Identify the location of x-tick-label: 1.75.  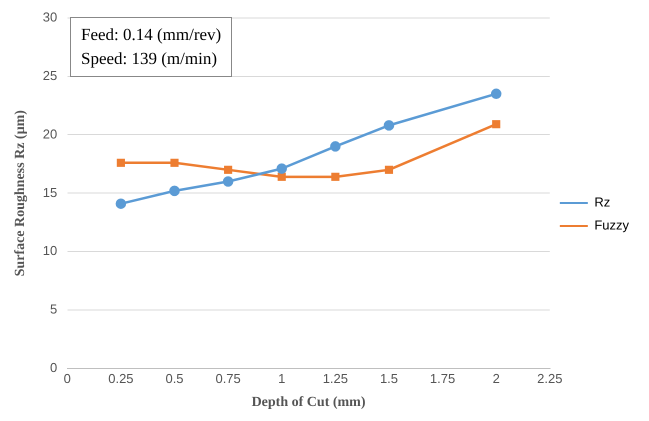
(443, 378).